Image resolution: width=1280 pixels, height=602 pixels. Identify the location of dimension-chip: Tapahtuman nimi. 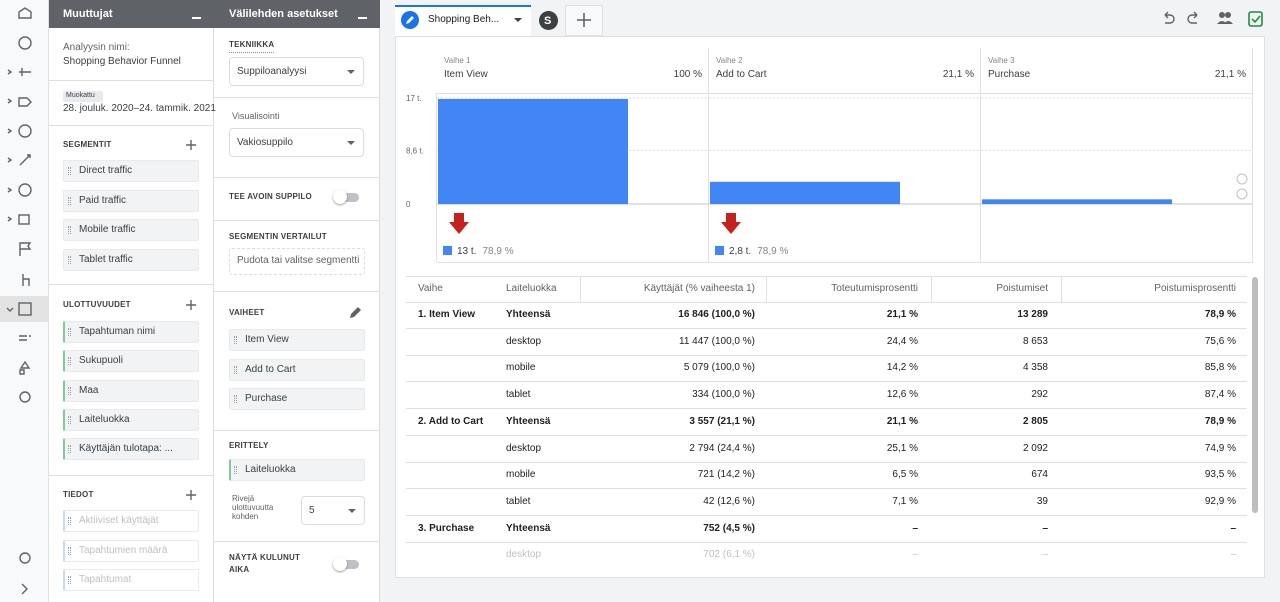
(117, 331).